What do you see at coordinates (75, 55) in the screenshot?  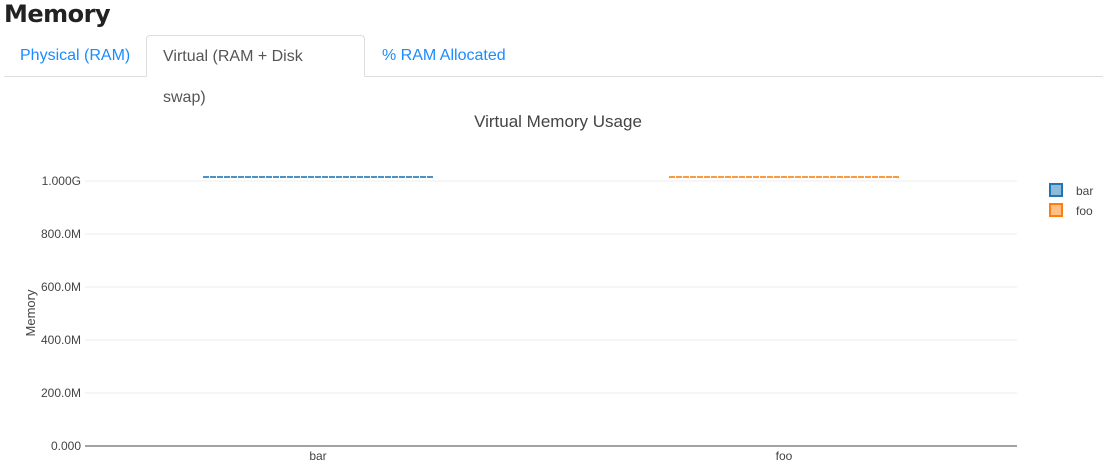 I see `tab-physical: Physical (RAM)` at bounding box center [75, 55].